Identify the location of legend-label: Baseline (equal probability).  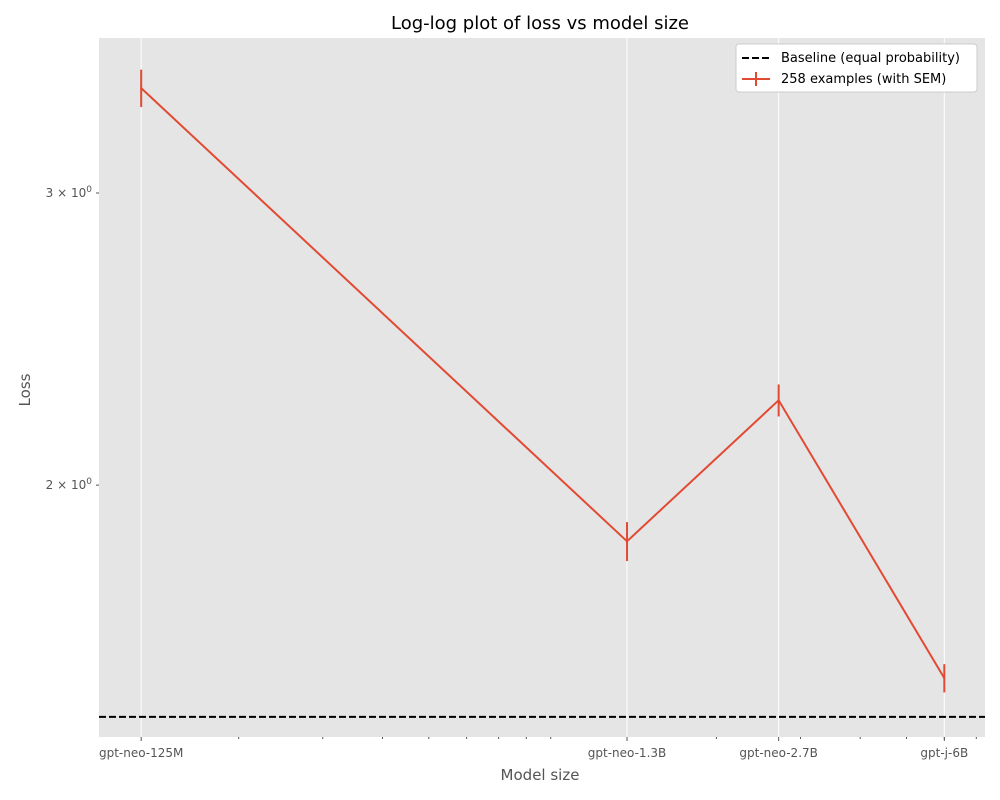
(870, 58).